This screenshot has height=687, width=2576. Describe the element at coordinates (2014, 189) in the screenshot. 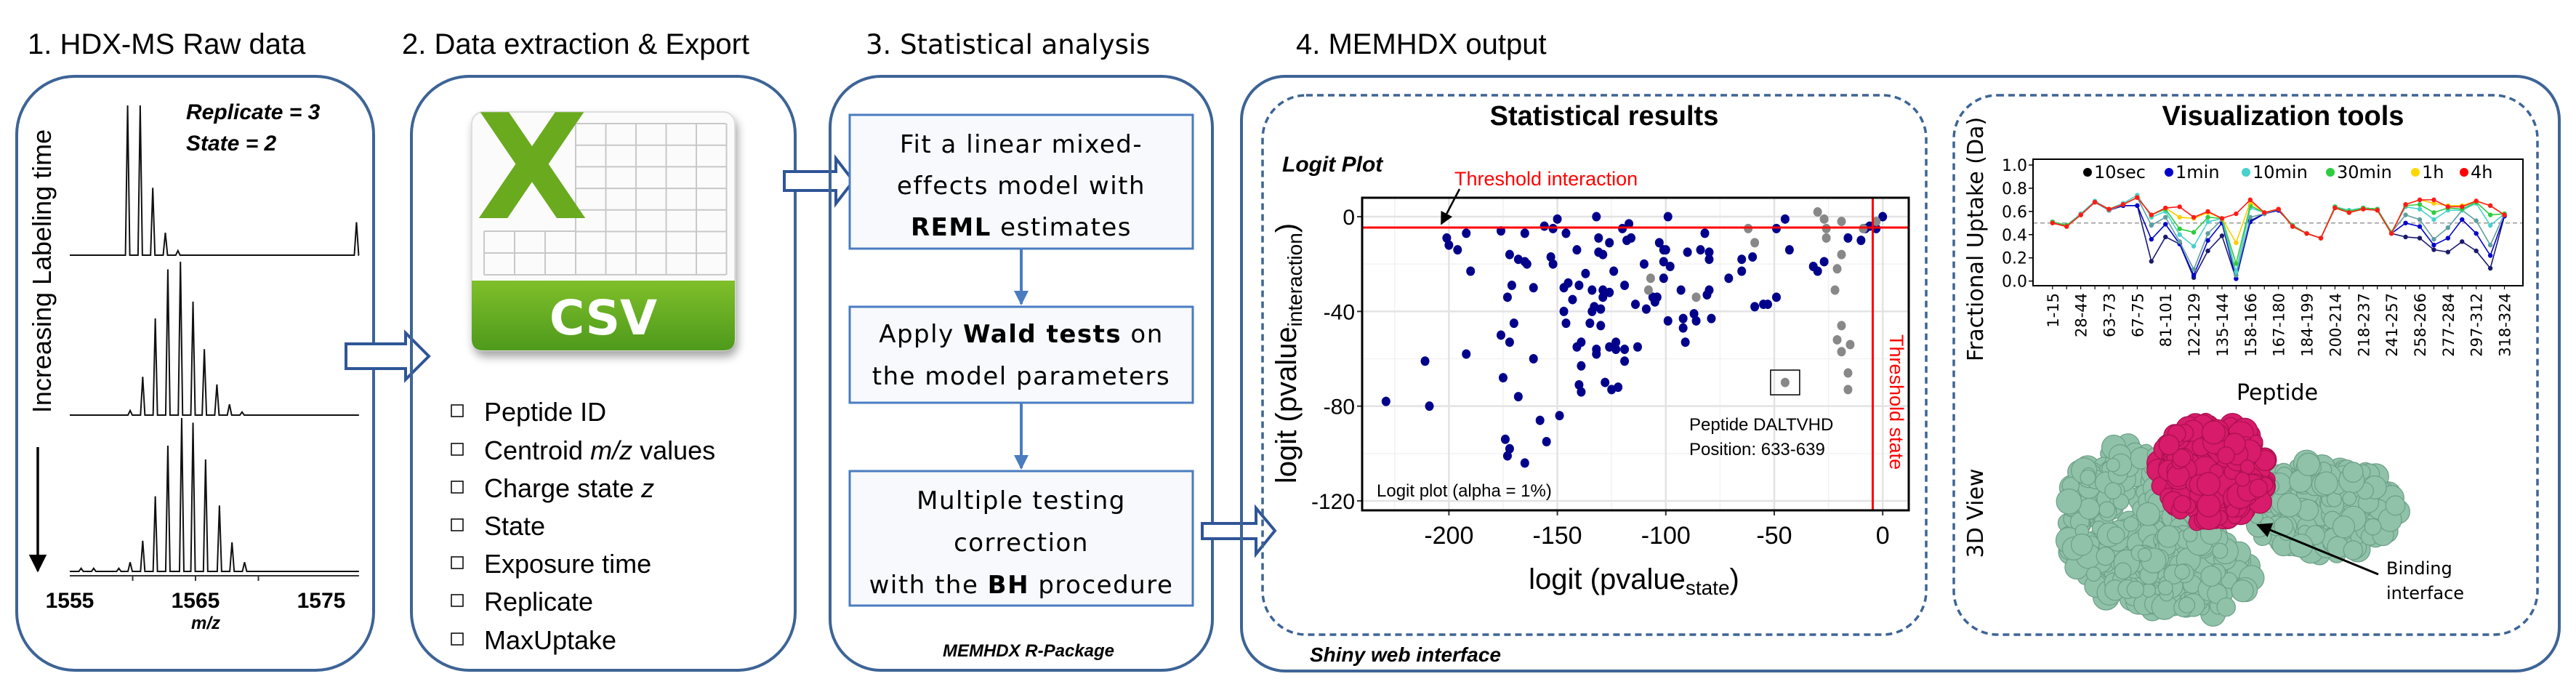

I see `y-tick-label: 0.8` at that location.